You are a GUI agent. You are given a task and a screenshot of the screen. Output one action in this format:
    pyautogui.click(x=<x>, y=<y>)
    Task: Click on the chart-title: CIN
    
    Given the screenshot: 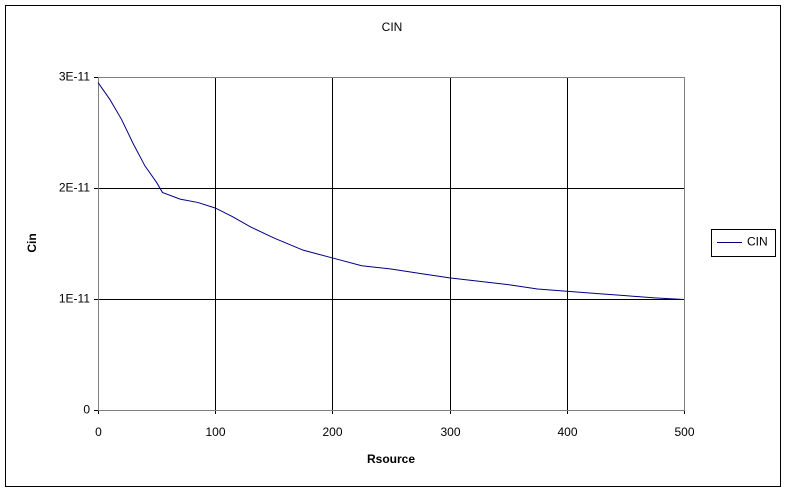 What is the action you would take?
    pyautogui.click(x=392, y=27)
    